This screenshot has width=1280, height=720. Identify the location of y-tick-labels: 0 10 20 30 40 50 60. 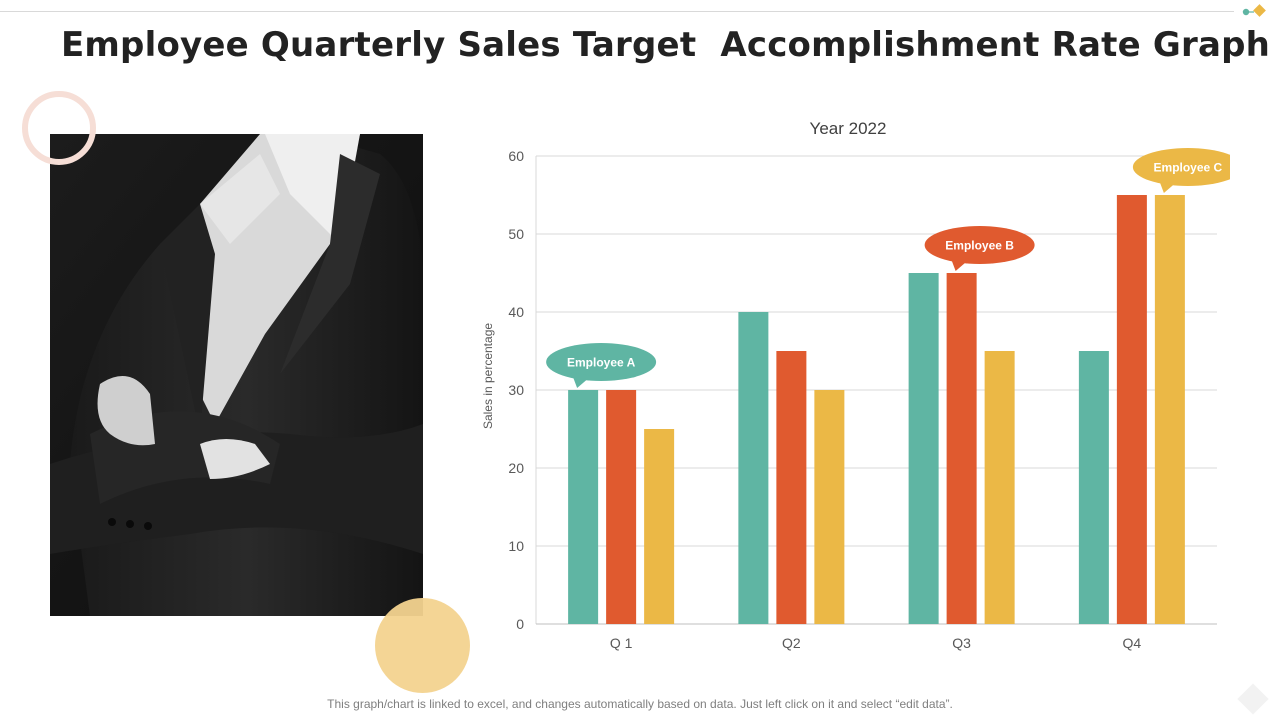
(516, 390).